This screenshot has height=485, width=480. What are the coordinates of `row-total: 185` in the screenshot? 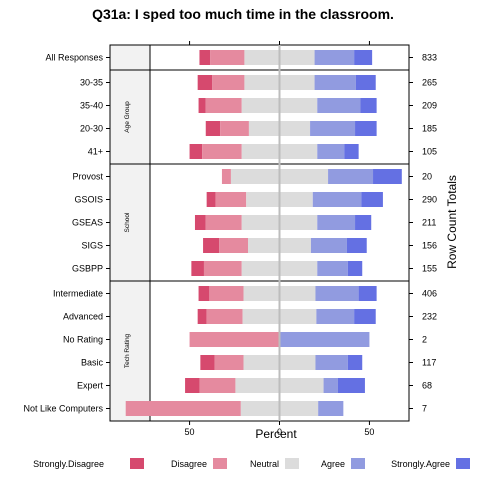 It's located at (429, 129).